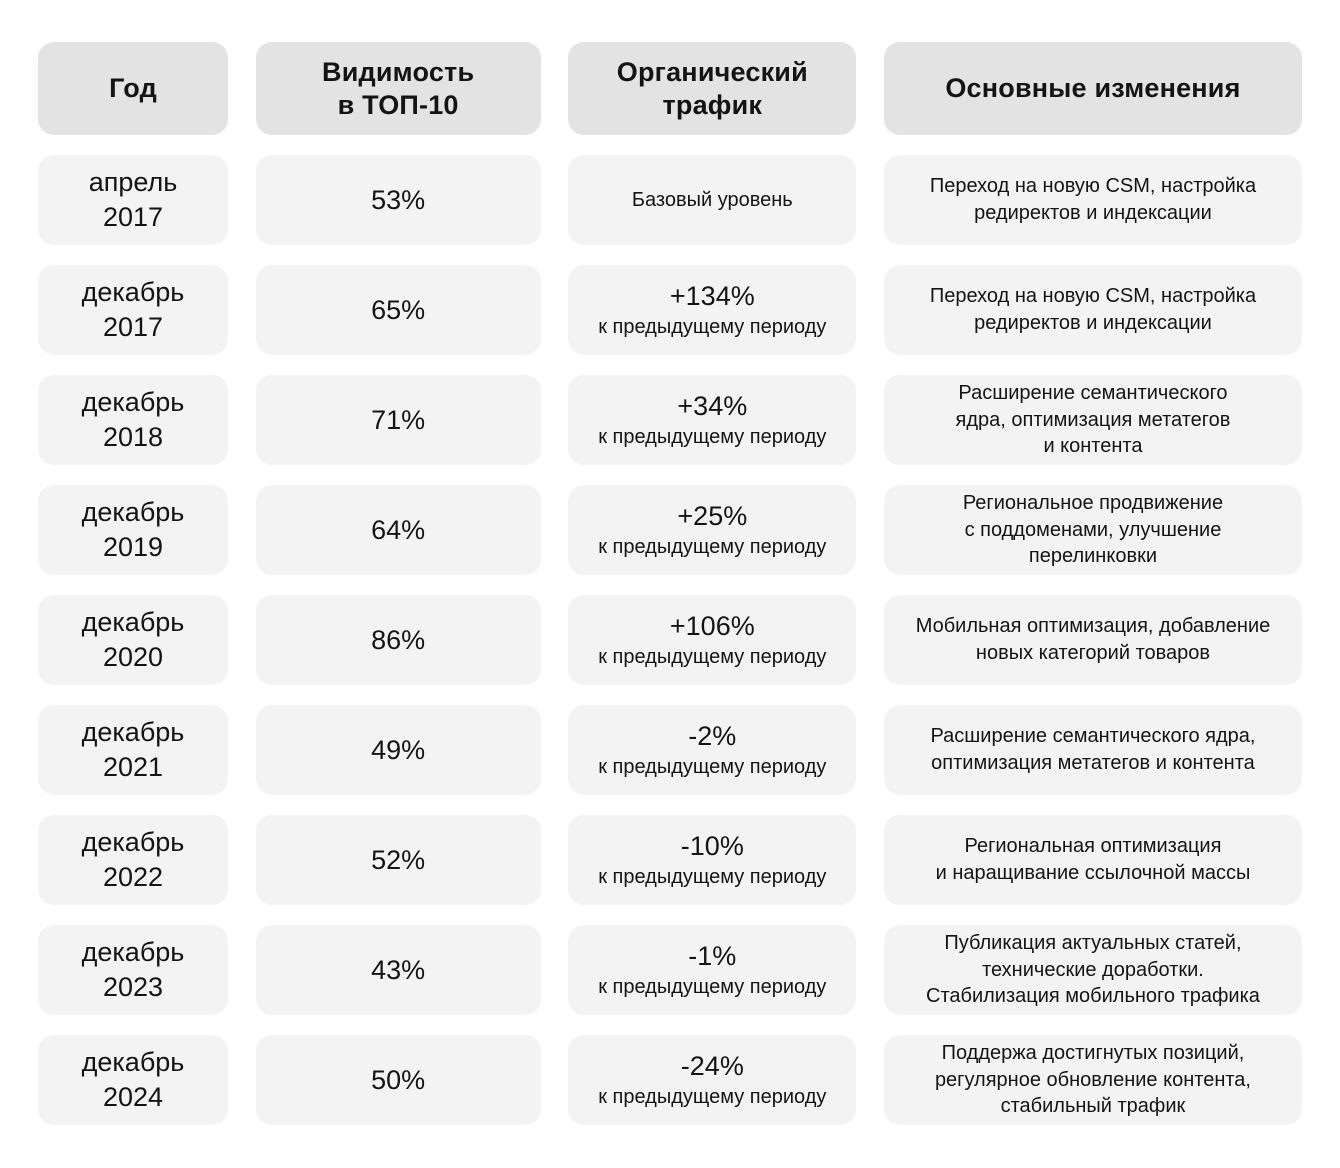 The width and height of the screenshot is (1340, 1168). What do you see at coordinates (712, 406) in the screenshot?
I see `traffic-value: +34%` at bounding box center [712, 406].